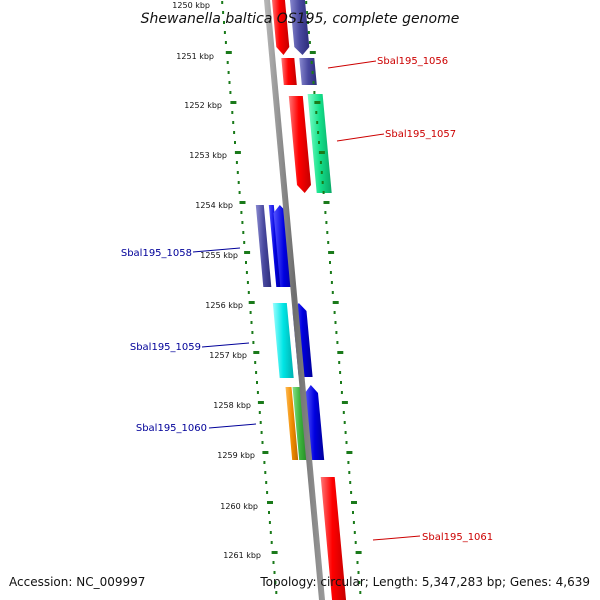 The height and width of the screenshot is (600, 600). I want to click on gene-arrow-sbal195-1060-a, so click(292, 423).